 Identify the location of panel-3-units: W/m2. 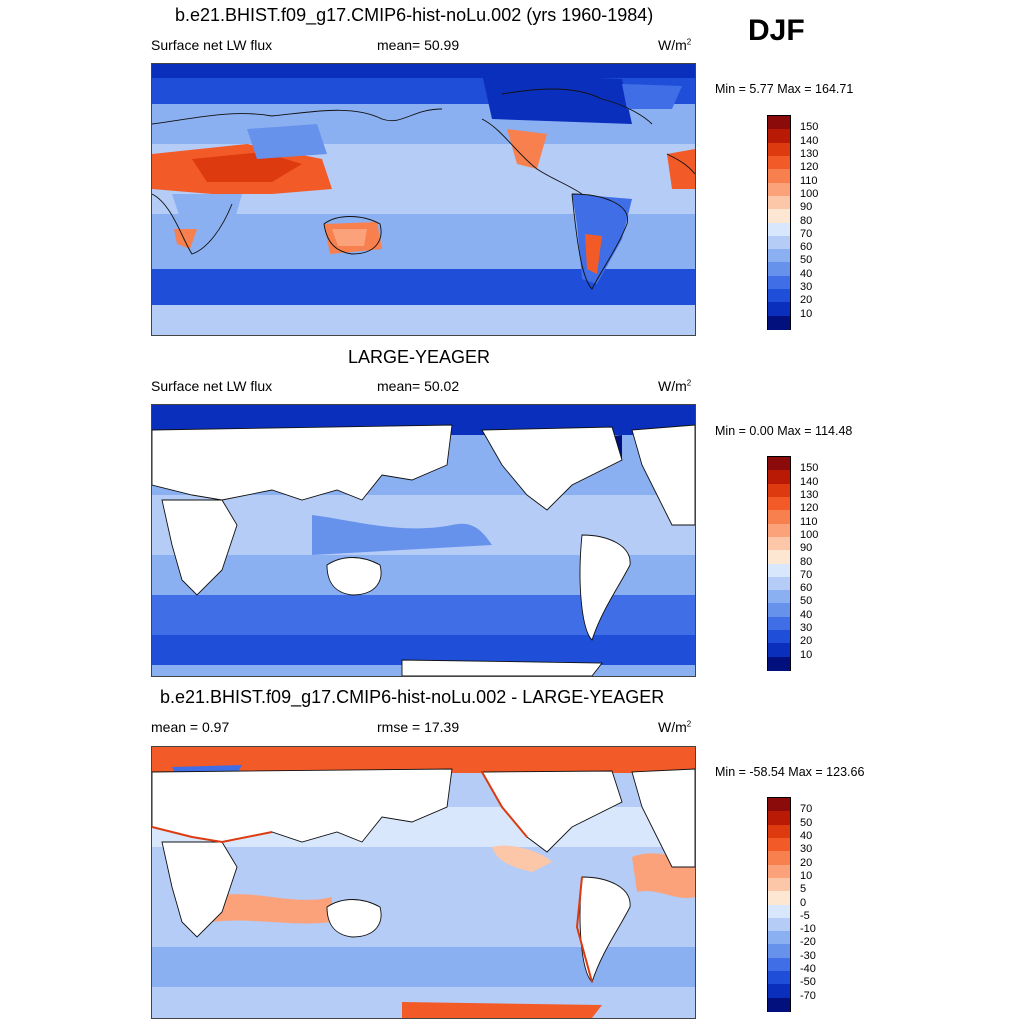
(675, 727).